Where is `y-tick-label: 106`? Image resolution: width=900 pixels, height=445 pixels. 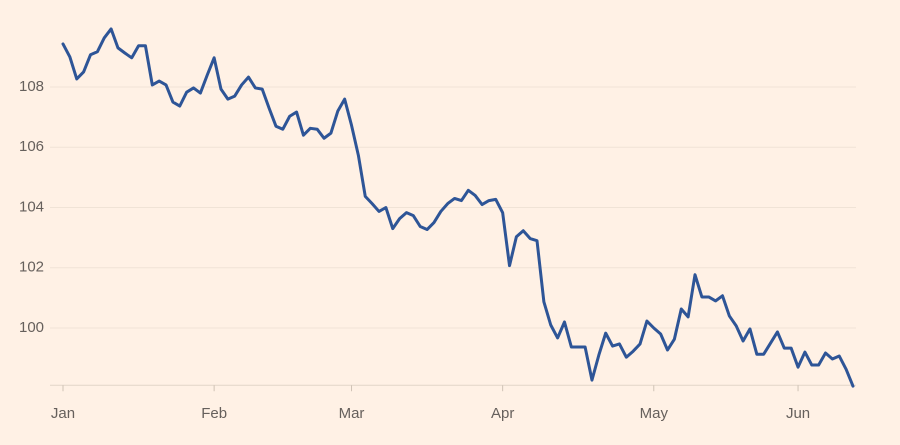
y-tick-label: 106 is located at coordinates (31, 146).